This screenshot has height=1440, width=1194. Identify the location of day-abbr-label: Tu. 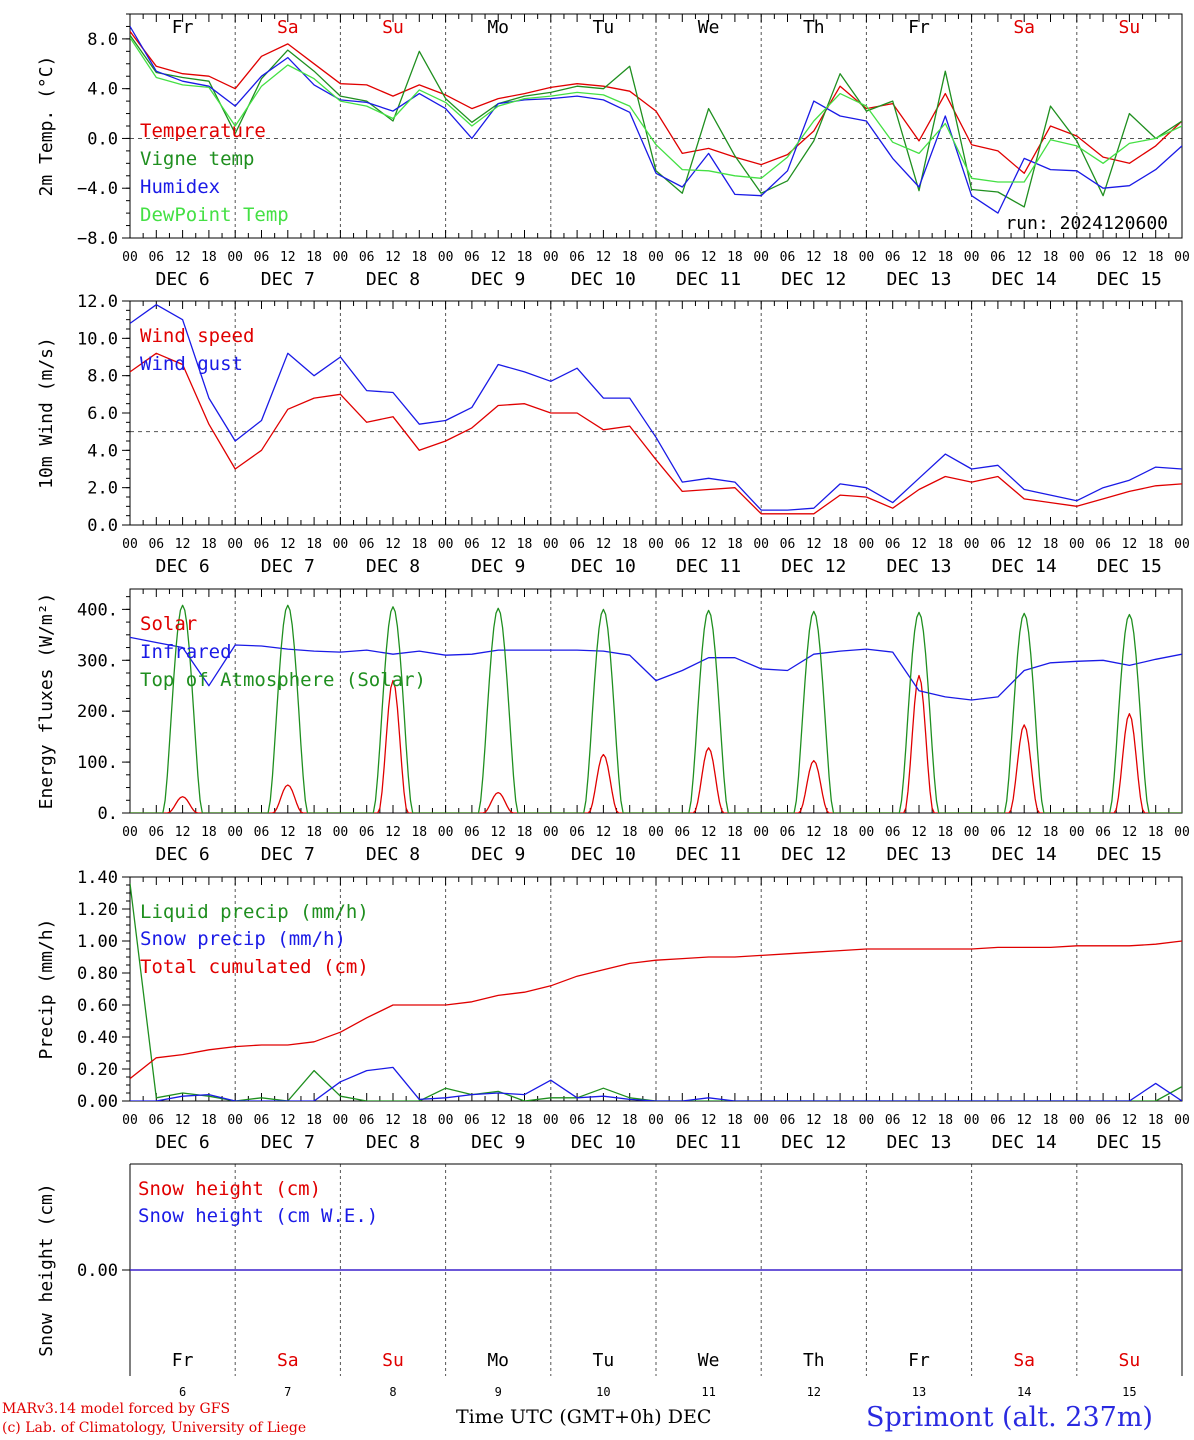
(604, 1360).